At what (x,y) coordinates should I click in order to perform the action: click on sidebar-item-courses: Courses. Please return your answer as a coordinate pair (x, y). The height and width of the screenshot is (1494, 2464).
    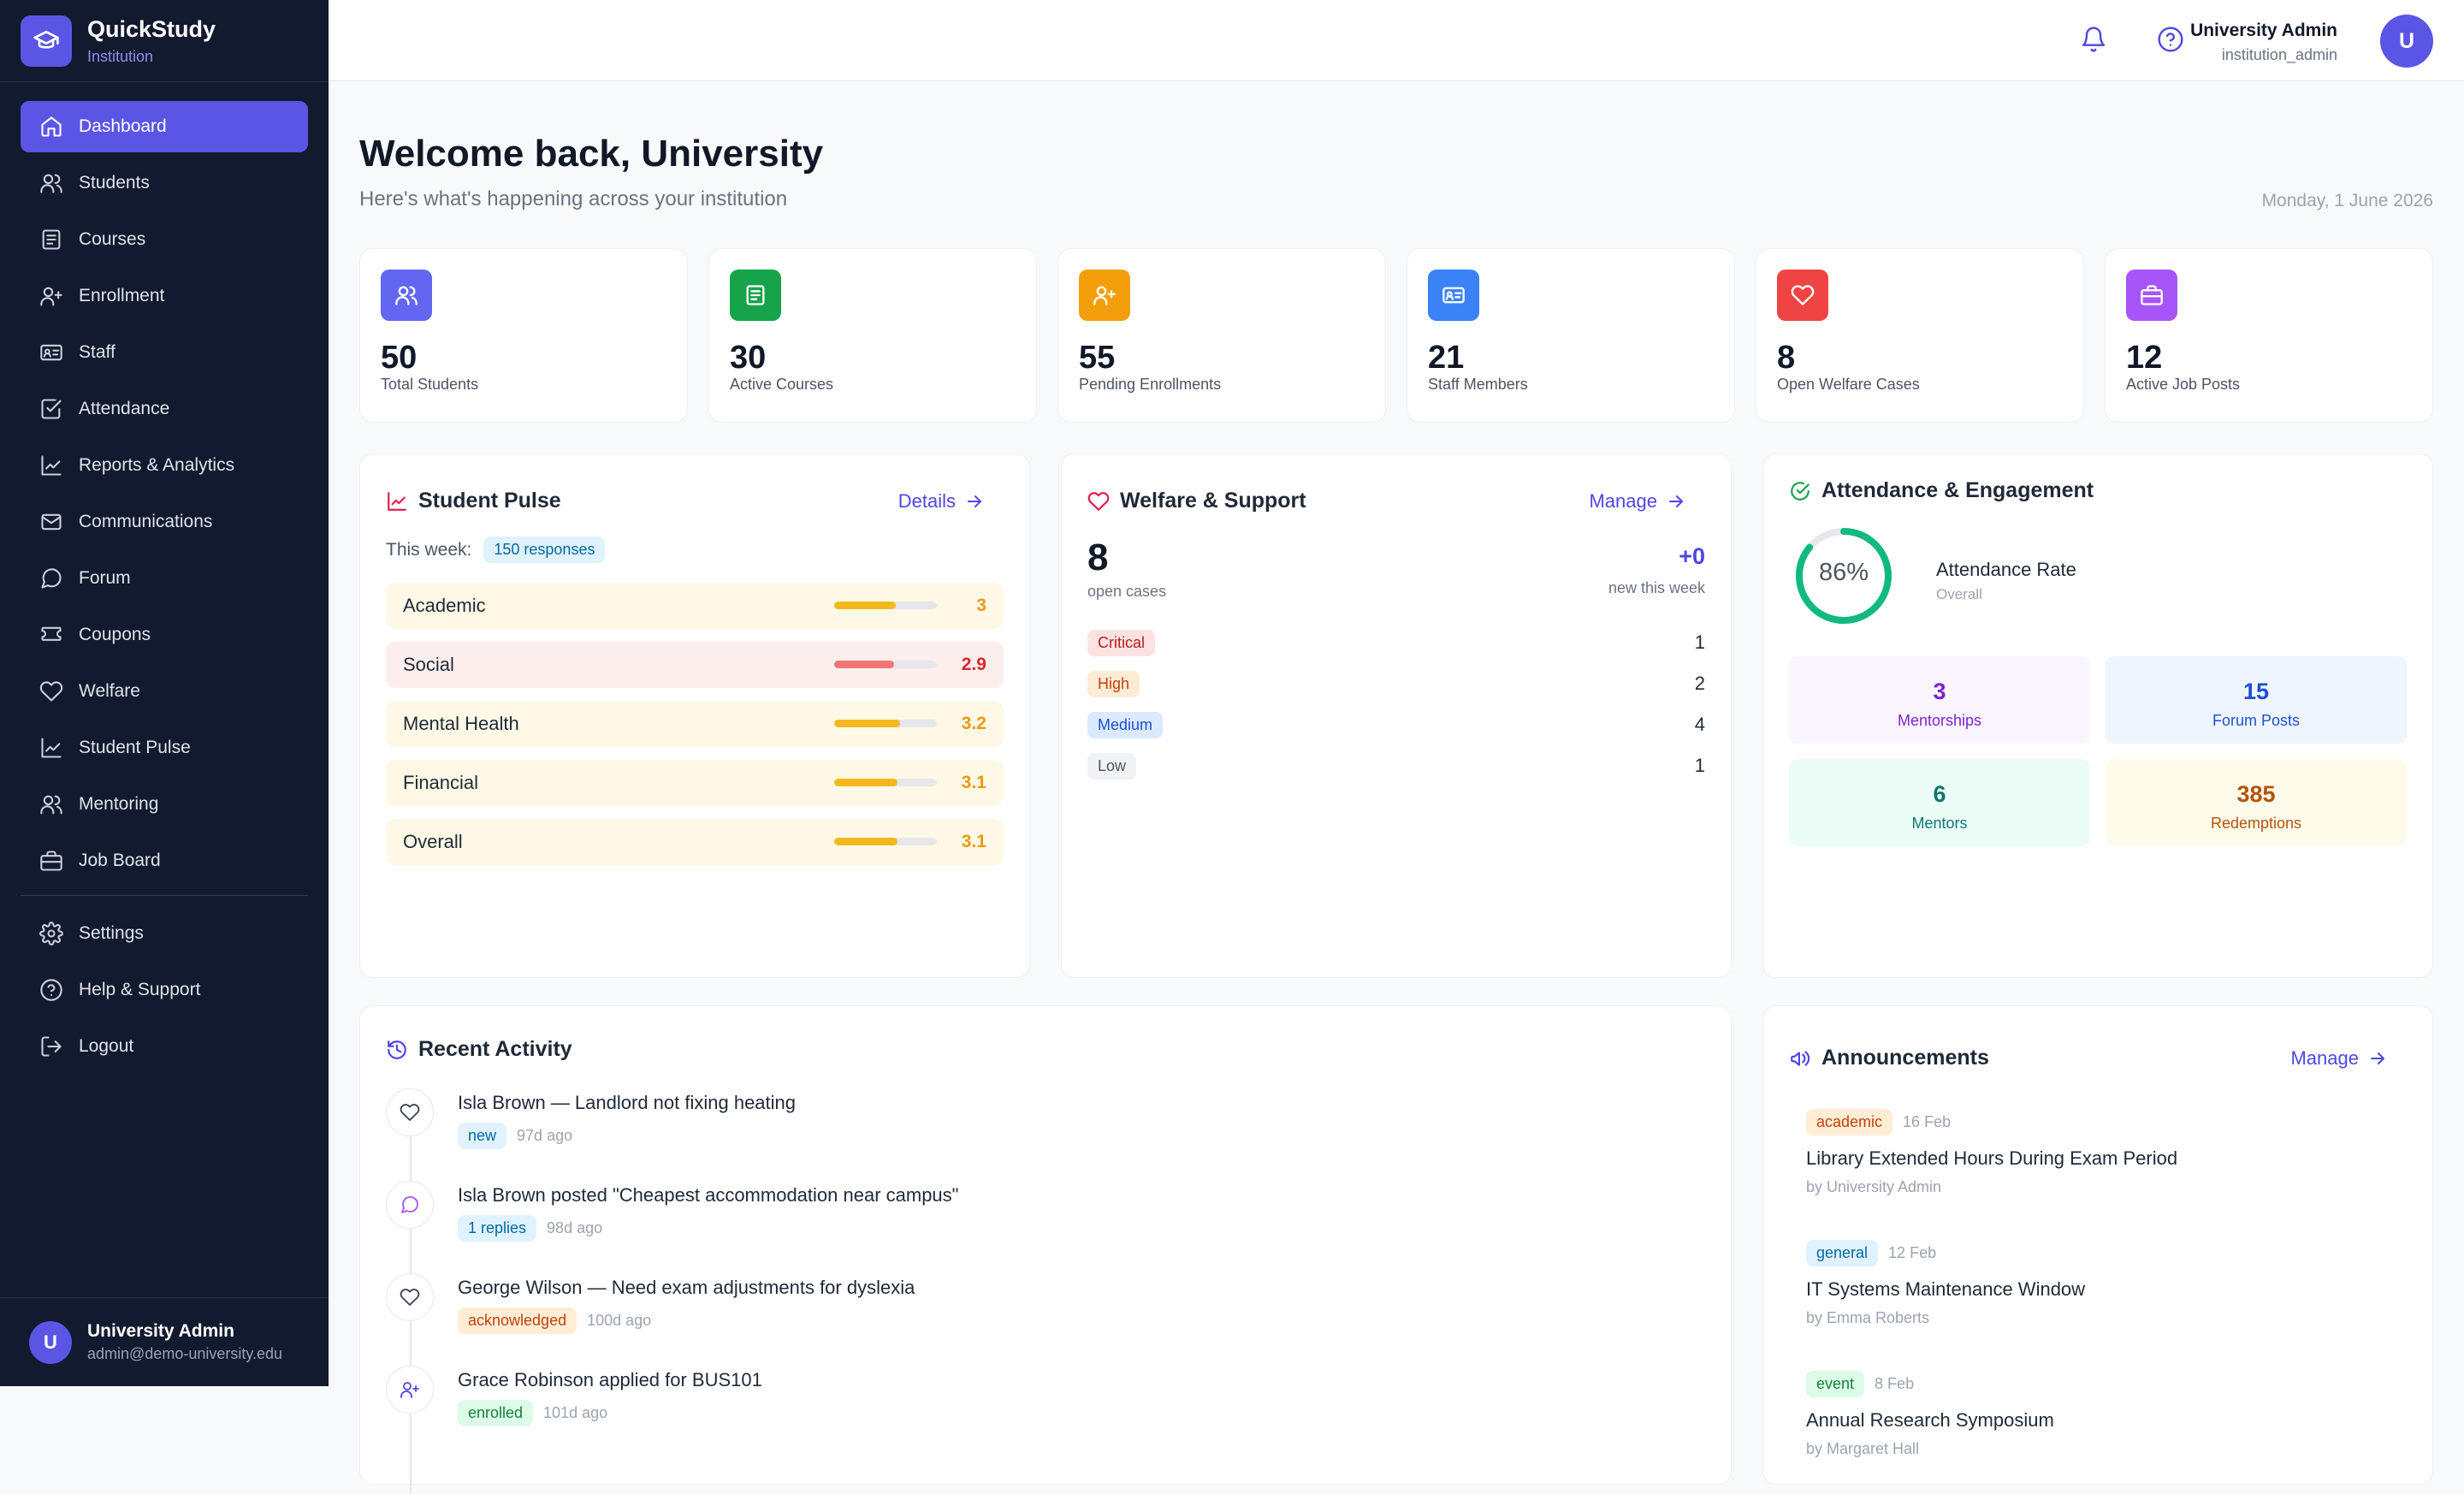
    Looking at the image, I should click on (164, 239).